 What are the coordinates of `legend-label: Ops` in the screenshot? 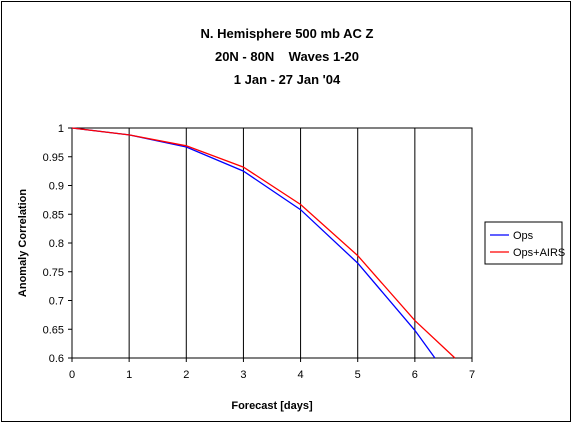 It's located at (523, 236).